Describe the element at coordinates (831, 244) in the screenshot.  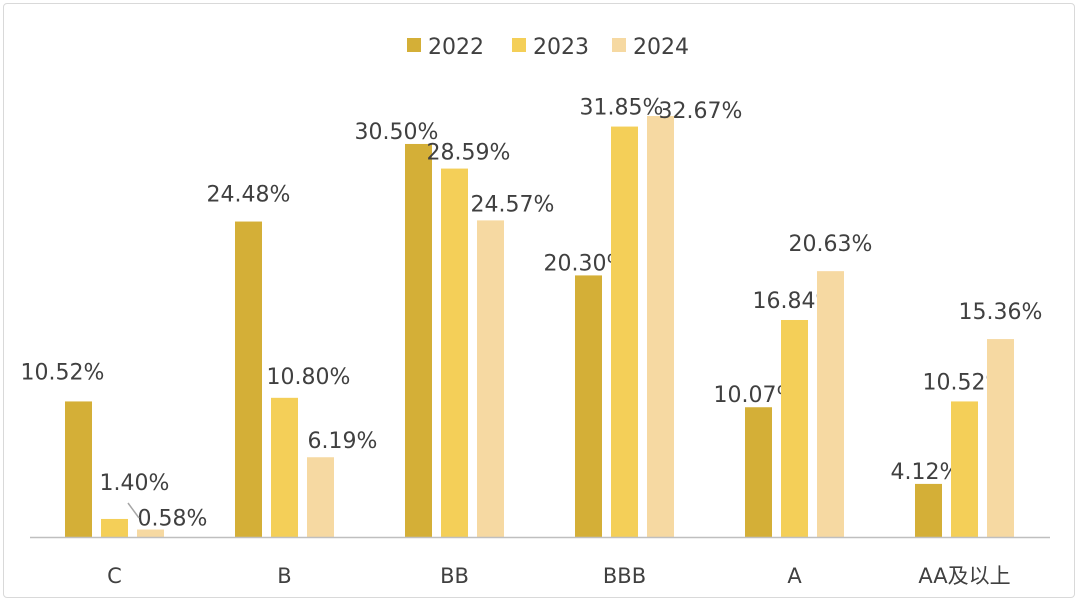
I see `data-label-2024-A: 20.63%` at that location.